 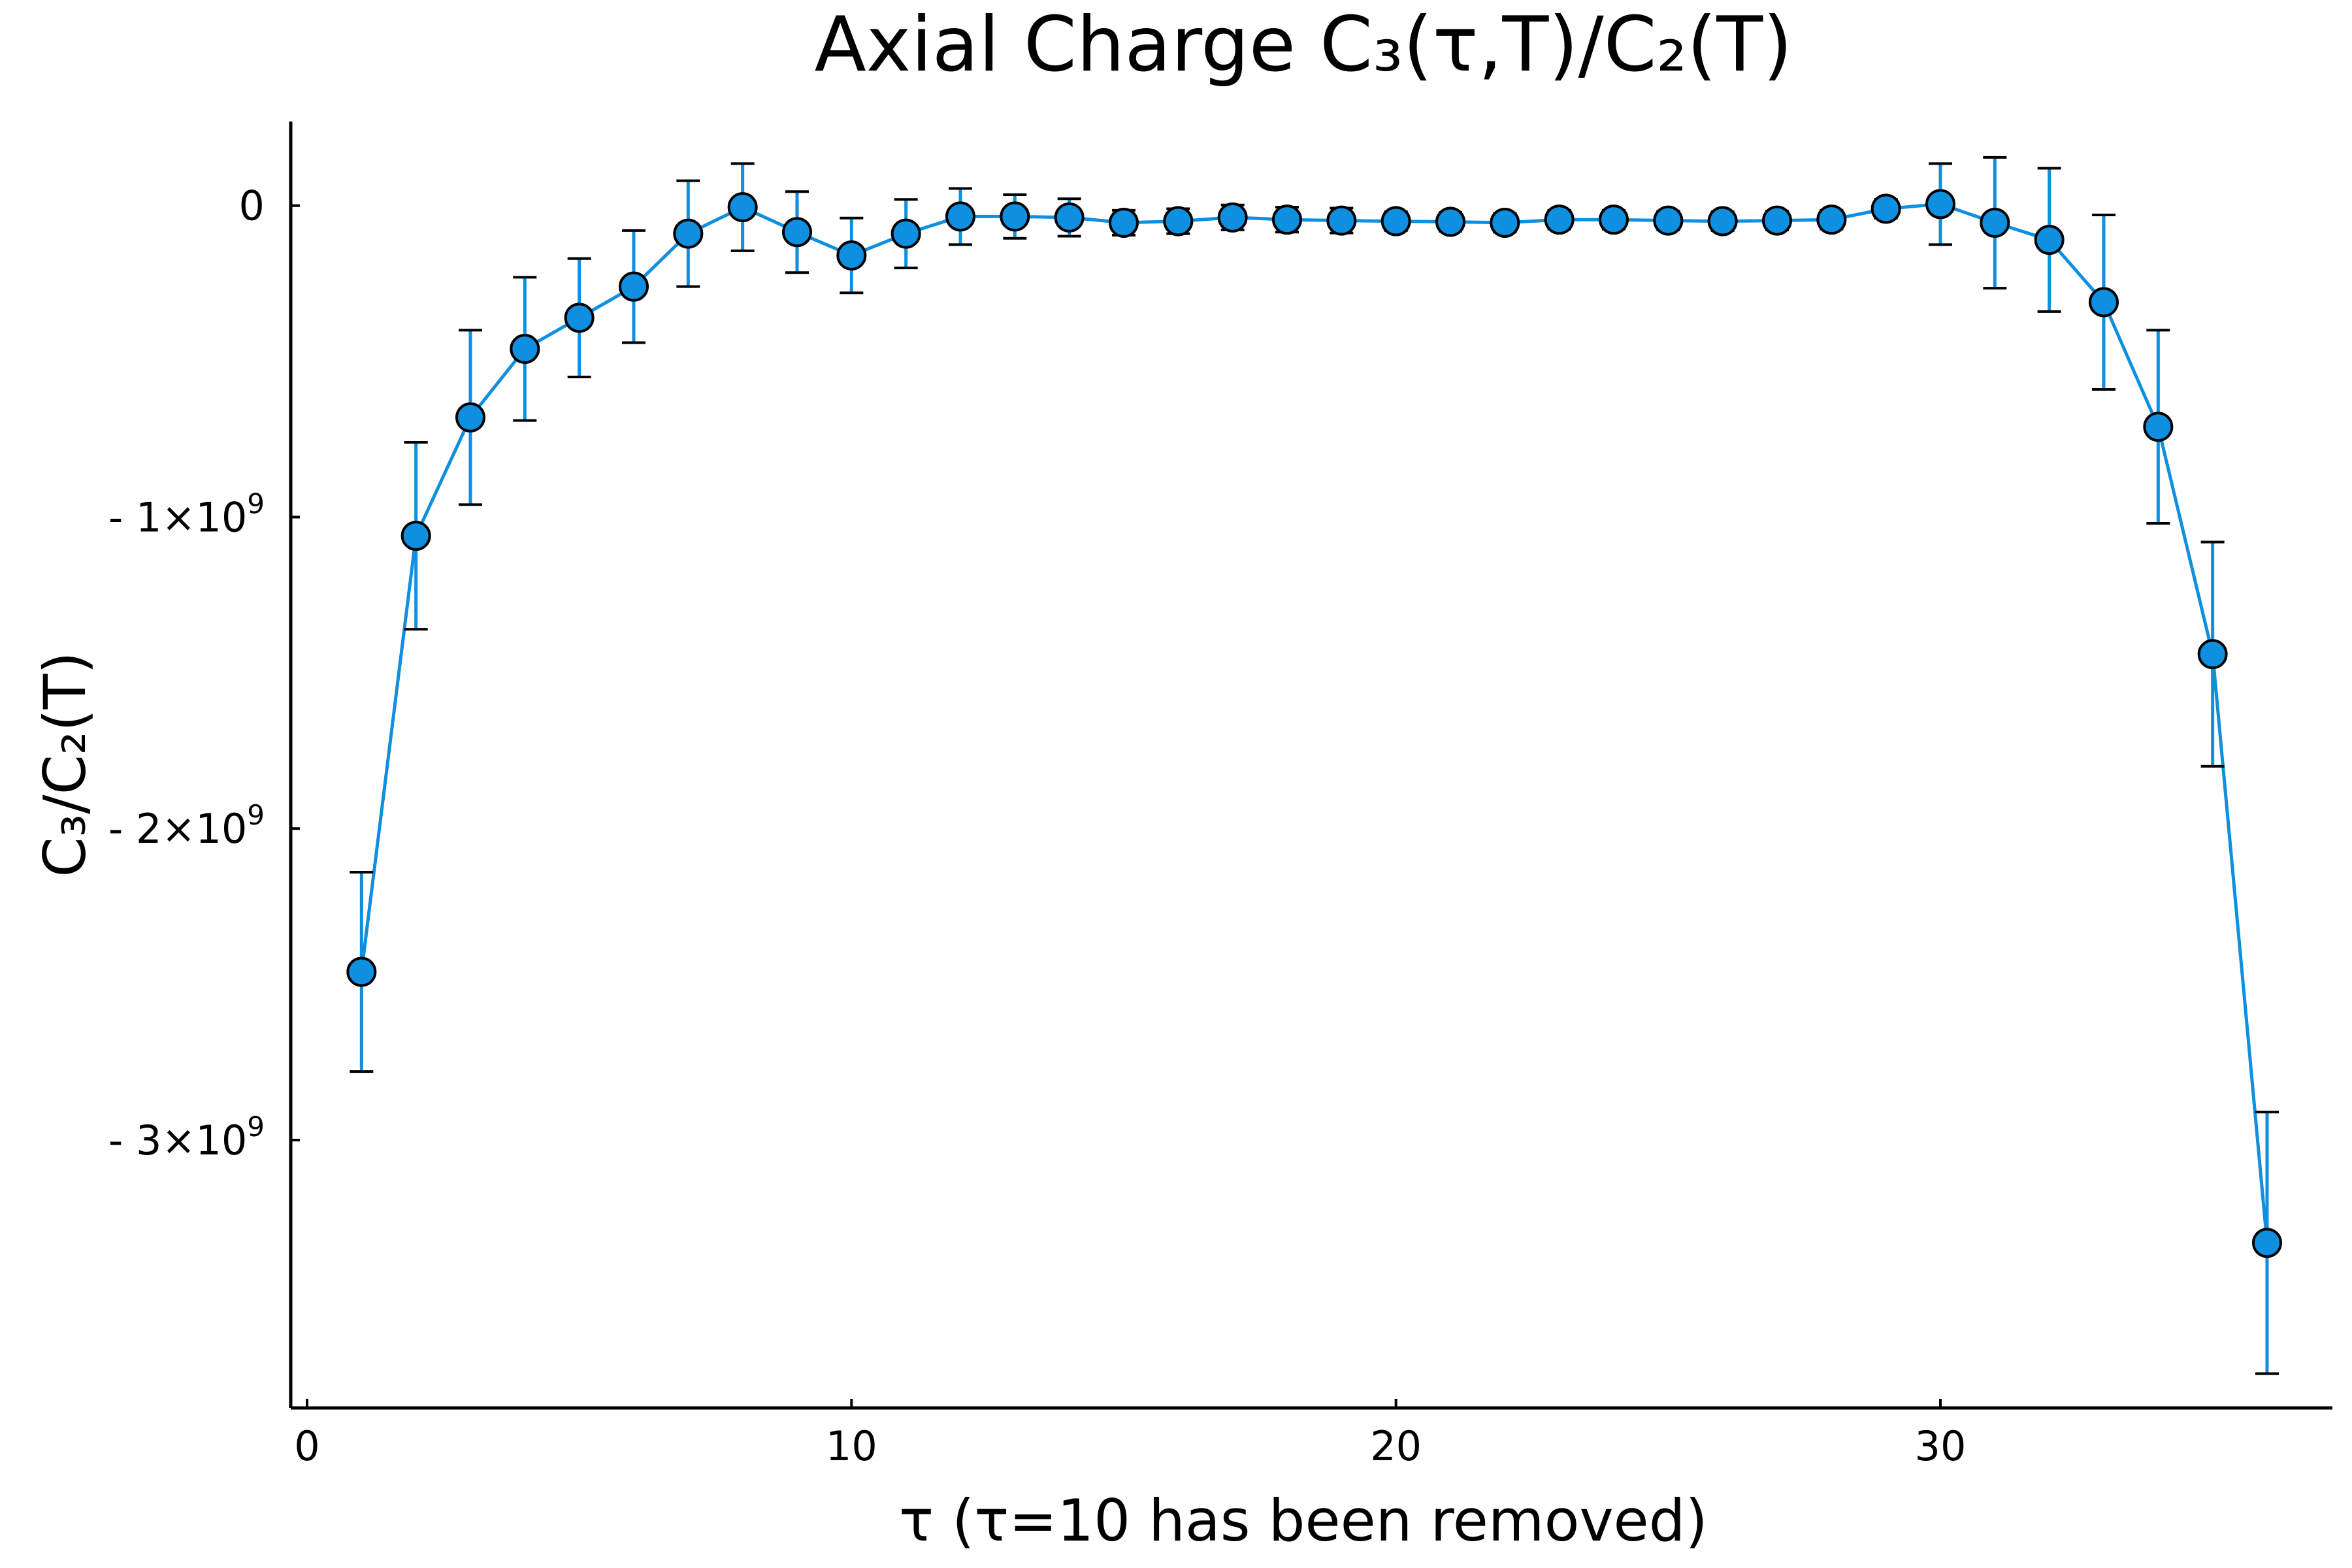 What do you see at coordinates (204, 673) in the screenshot?
I see `y-axis-ticks: 0- 1×109- 2×109- 3×109` at bounding box center [204, 673].